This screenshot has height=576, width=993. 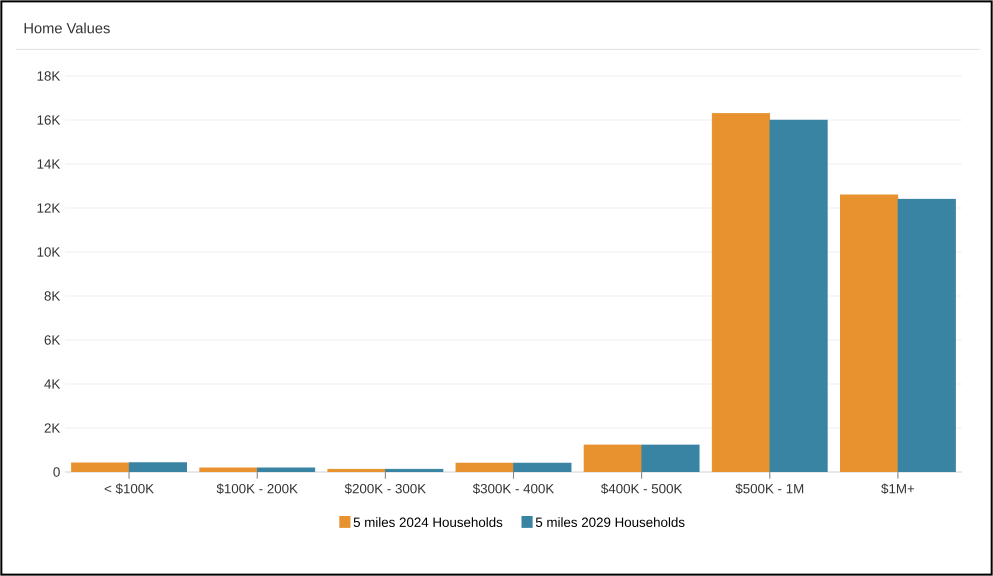 What do you see at coordinates (385, 488) in the screenshot?
I see `x-tick-label: $200K - 300K` at bounding box center [385, 488].